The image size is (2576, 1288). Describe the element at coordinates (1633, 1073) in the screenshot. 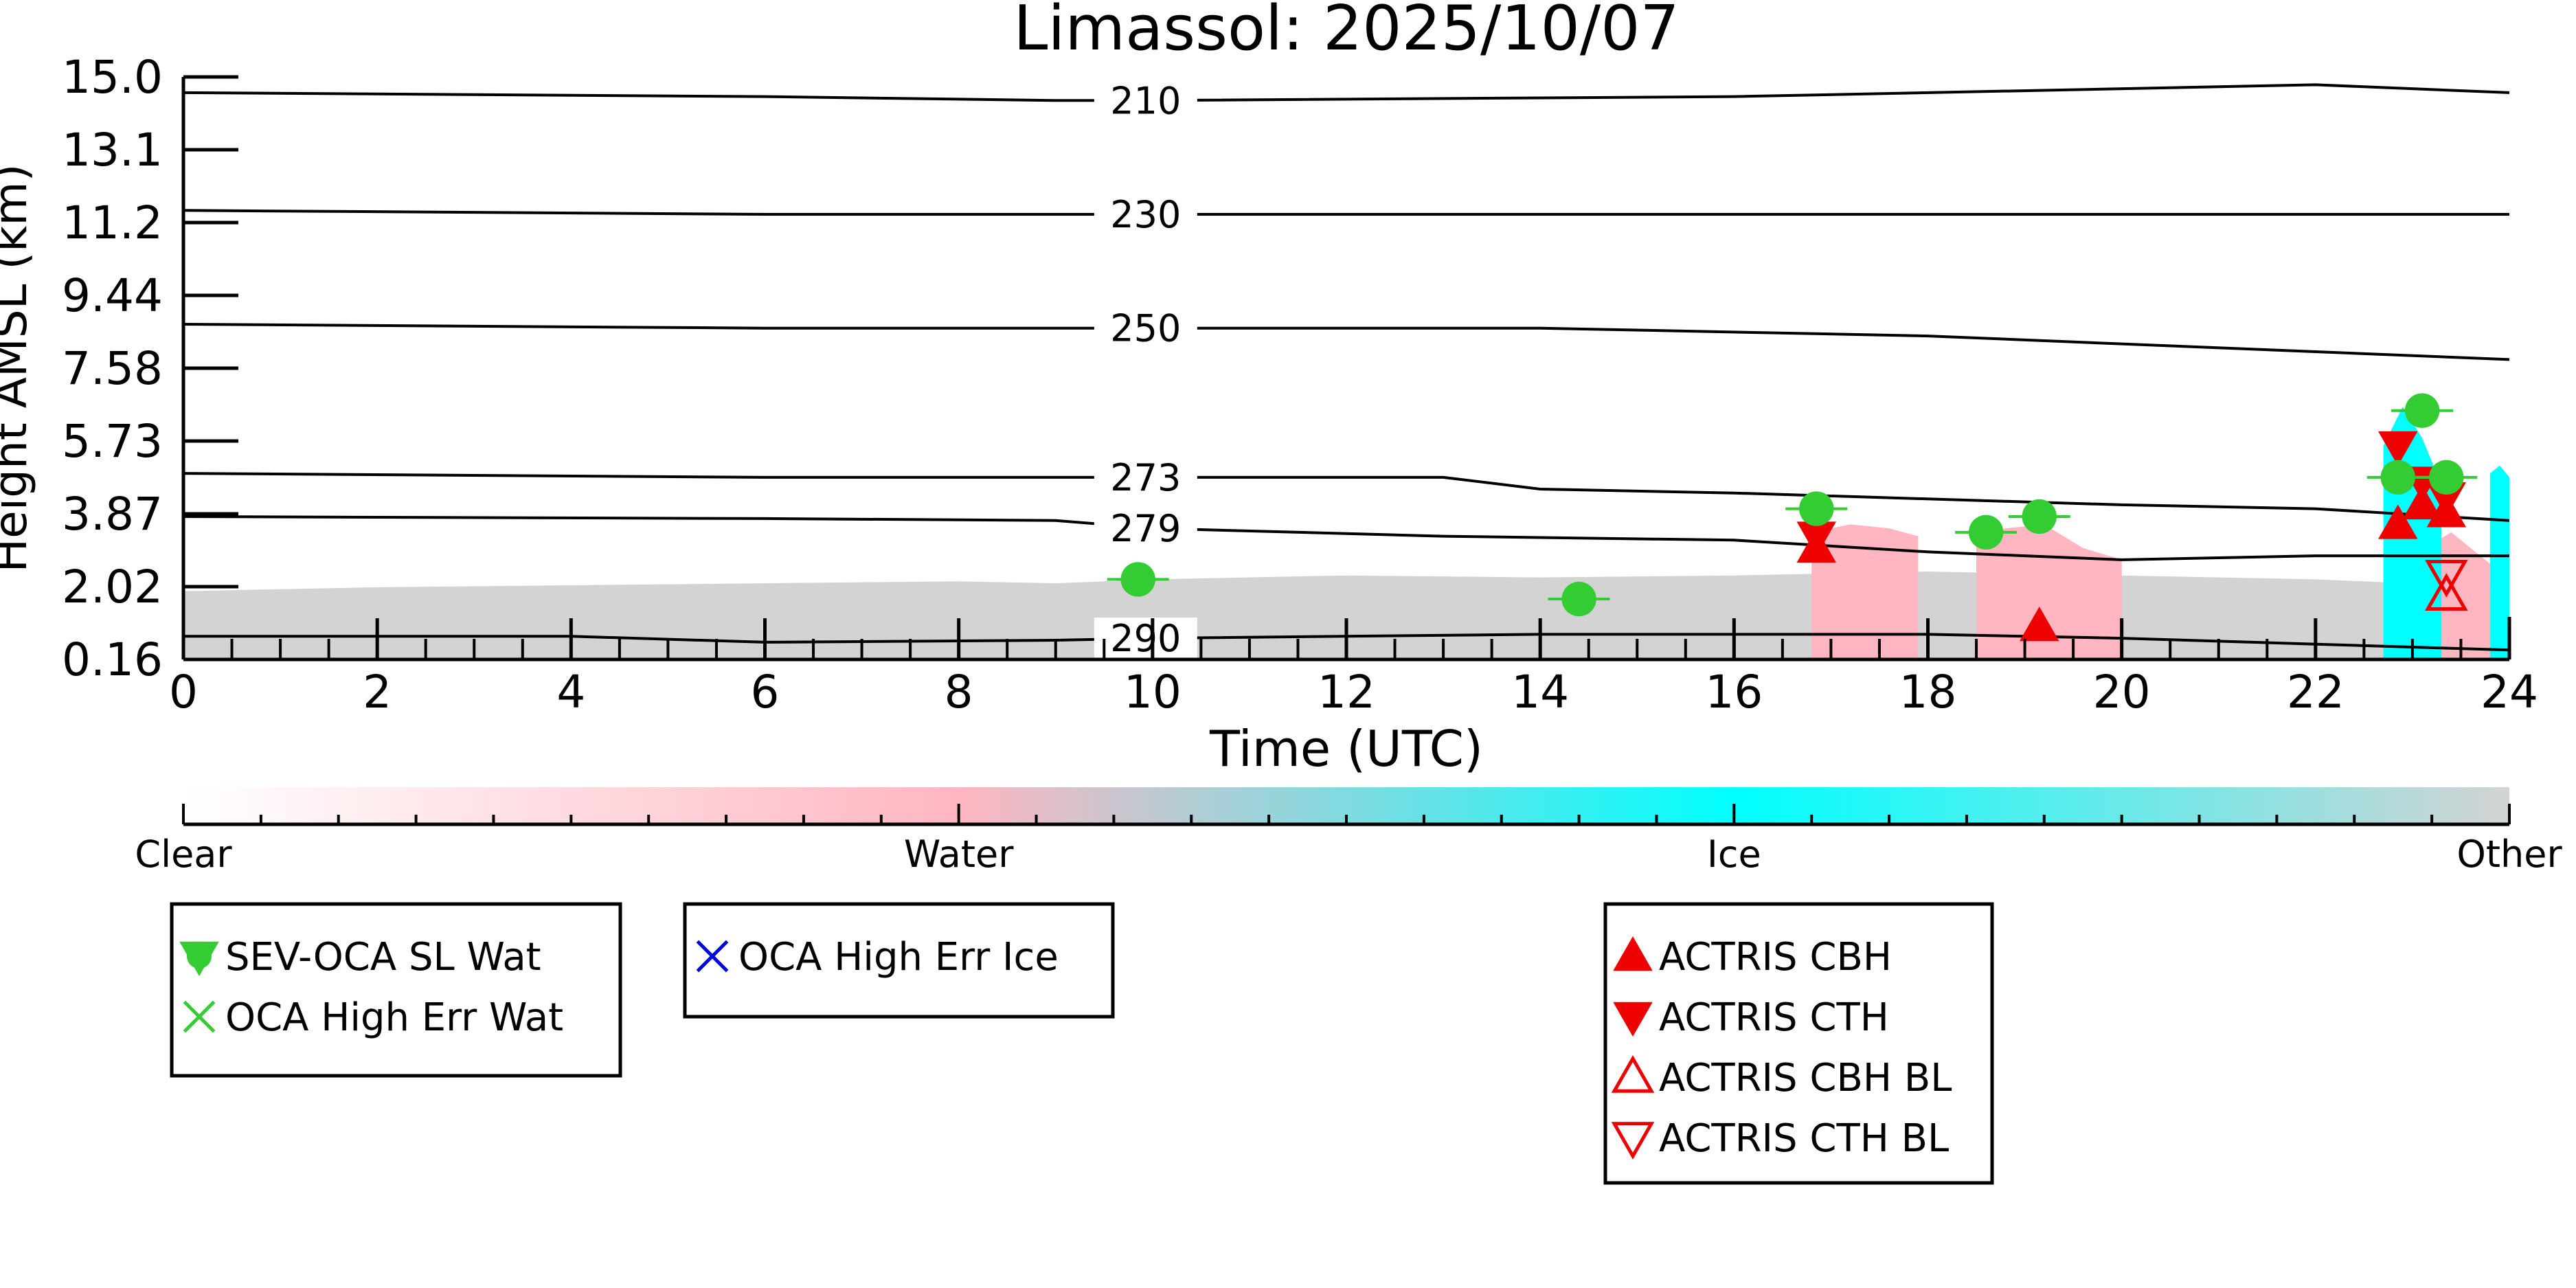

I see `legend-marker-actris-cbh-bl` at that location.